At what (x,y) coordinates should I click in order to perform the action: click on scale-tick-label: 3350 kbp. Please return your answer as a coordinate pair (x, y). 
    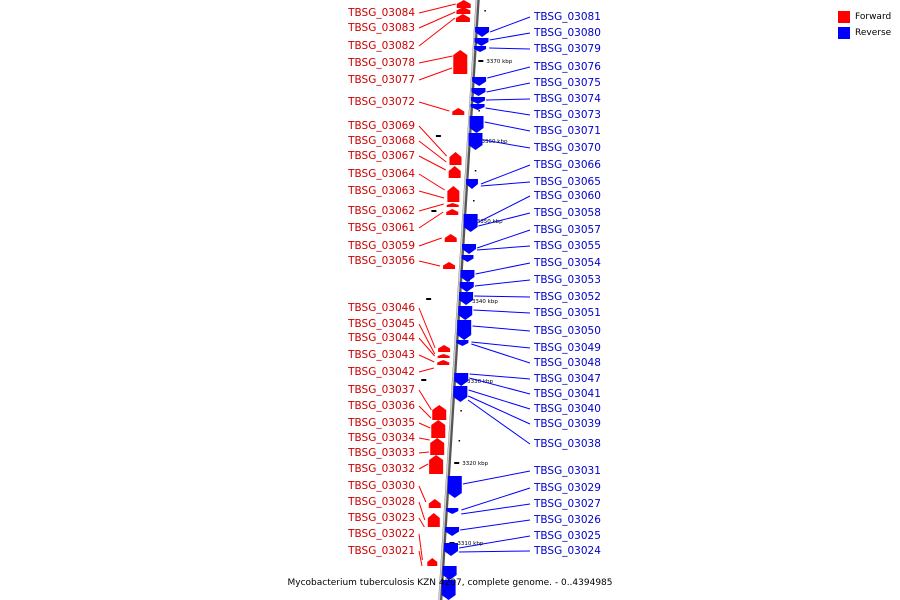
    Looking at the image, I should click on (490, 222).